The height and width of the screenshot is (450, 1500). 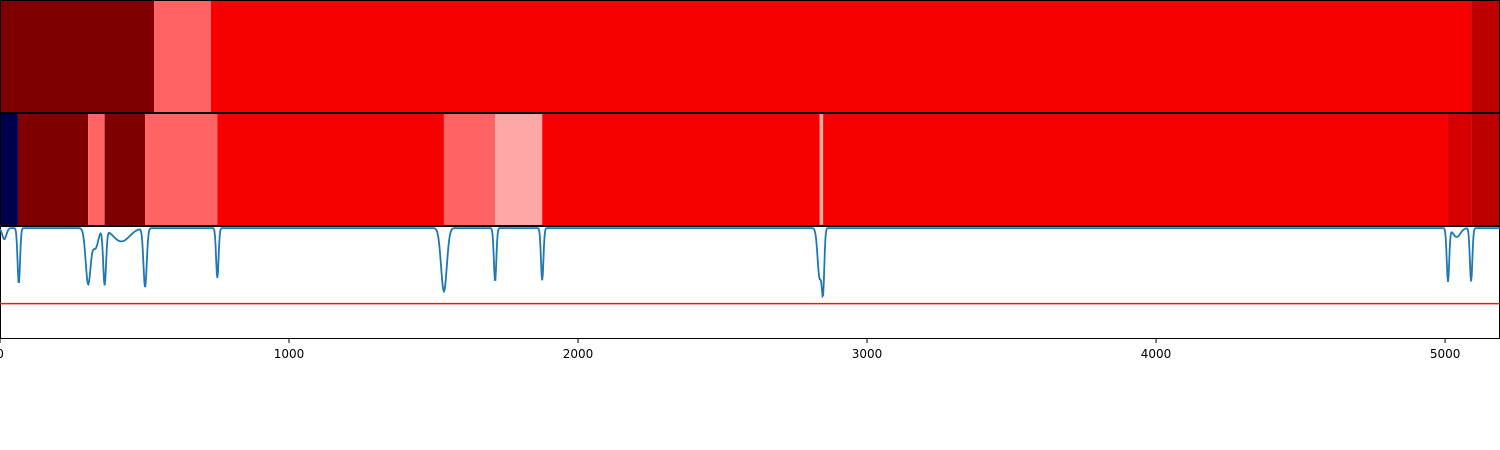 What do you see at coordinates (730, 349) in the screenshot?
I see `x-axis: 0 1000 2000 3000 4000 5000` at bounding box center [730, 349].